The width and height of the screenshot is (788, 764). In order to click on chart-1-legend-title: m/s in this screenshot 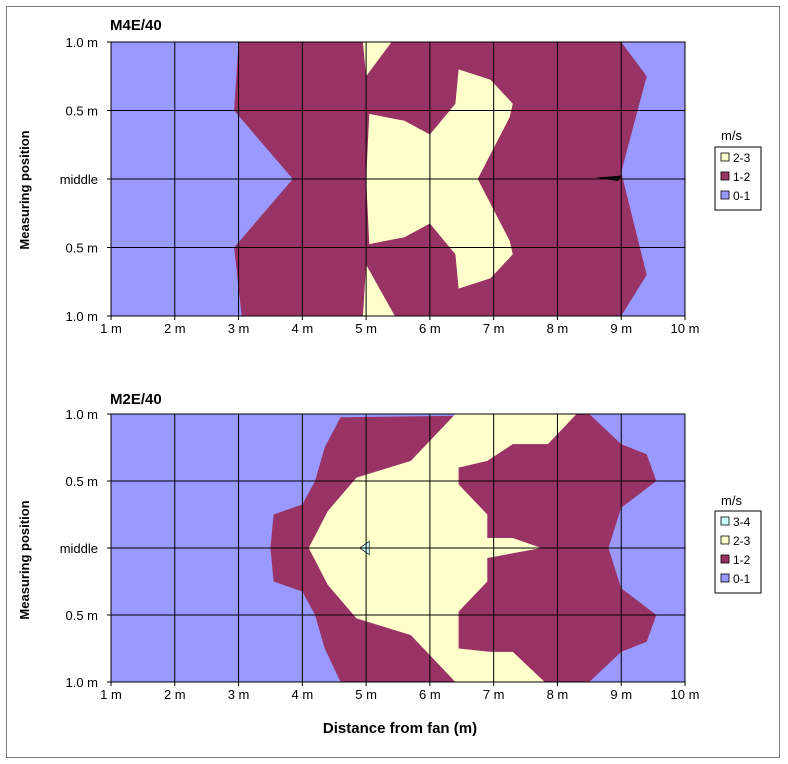, I will do `click(731, 135)`.